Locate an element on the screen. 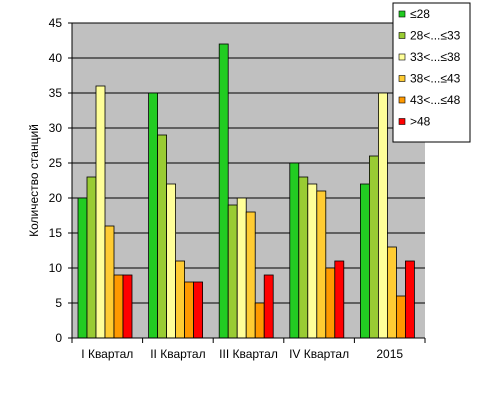 The image size is (495, 400). x-tick-label: III Квартал is located at coordinates (248, 354).